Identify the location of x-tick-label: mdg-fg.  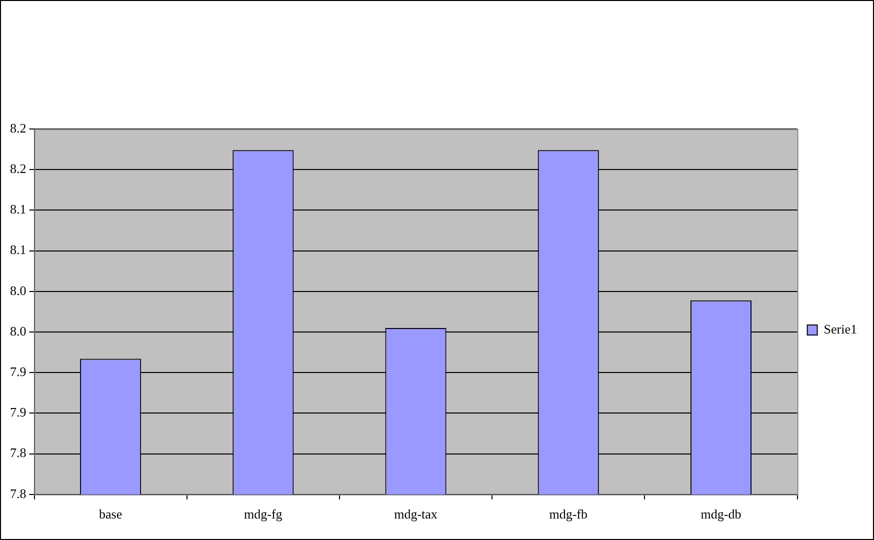
(263, 514).